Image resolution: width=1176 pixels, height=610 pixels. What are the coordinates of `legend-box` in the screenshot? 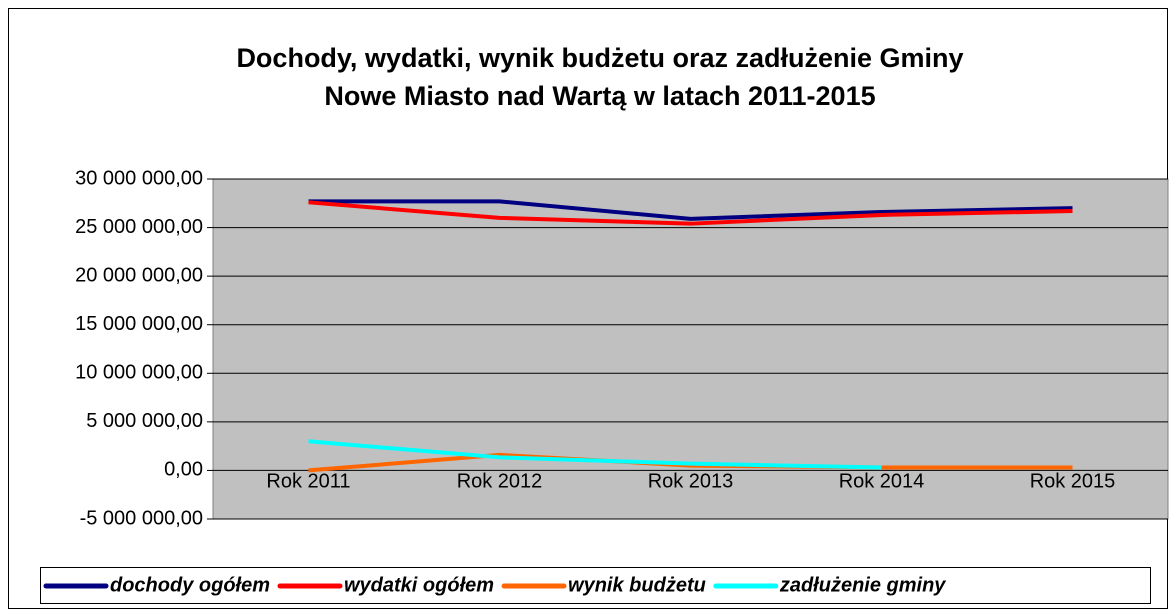 It's located at (595, 585).